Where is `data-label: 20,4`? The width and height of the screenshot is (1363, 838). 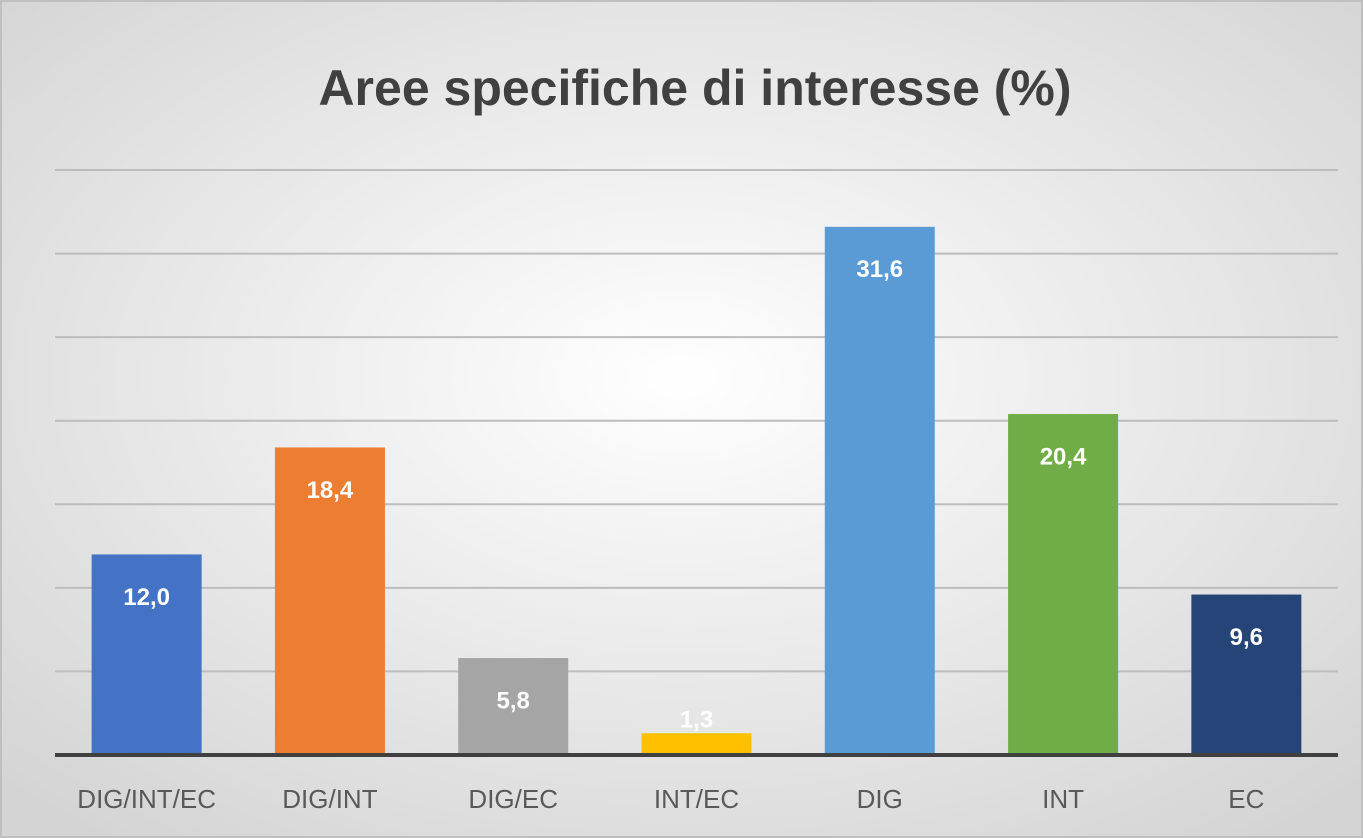
data-label: 20,4 is located at coordinates (1063, 456).